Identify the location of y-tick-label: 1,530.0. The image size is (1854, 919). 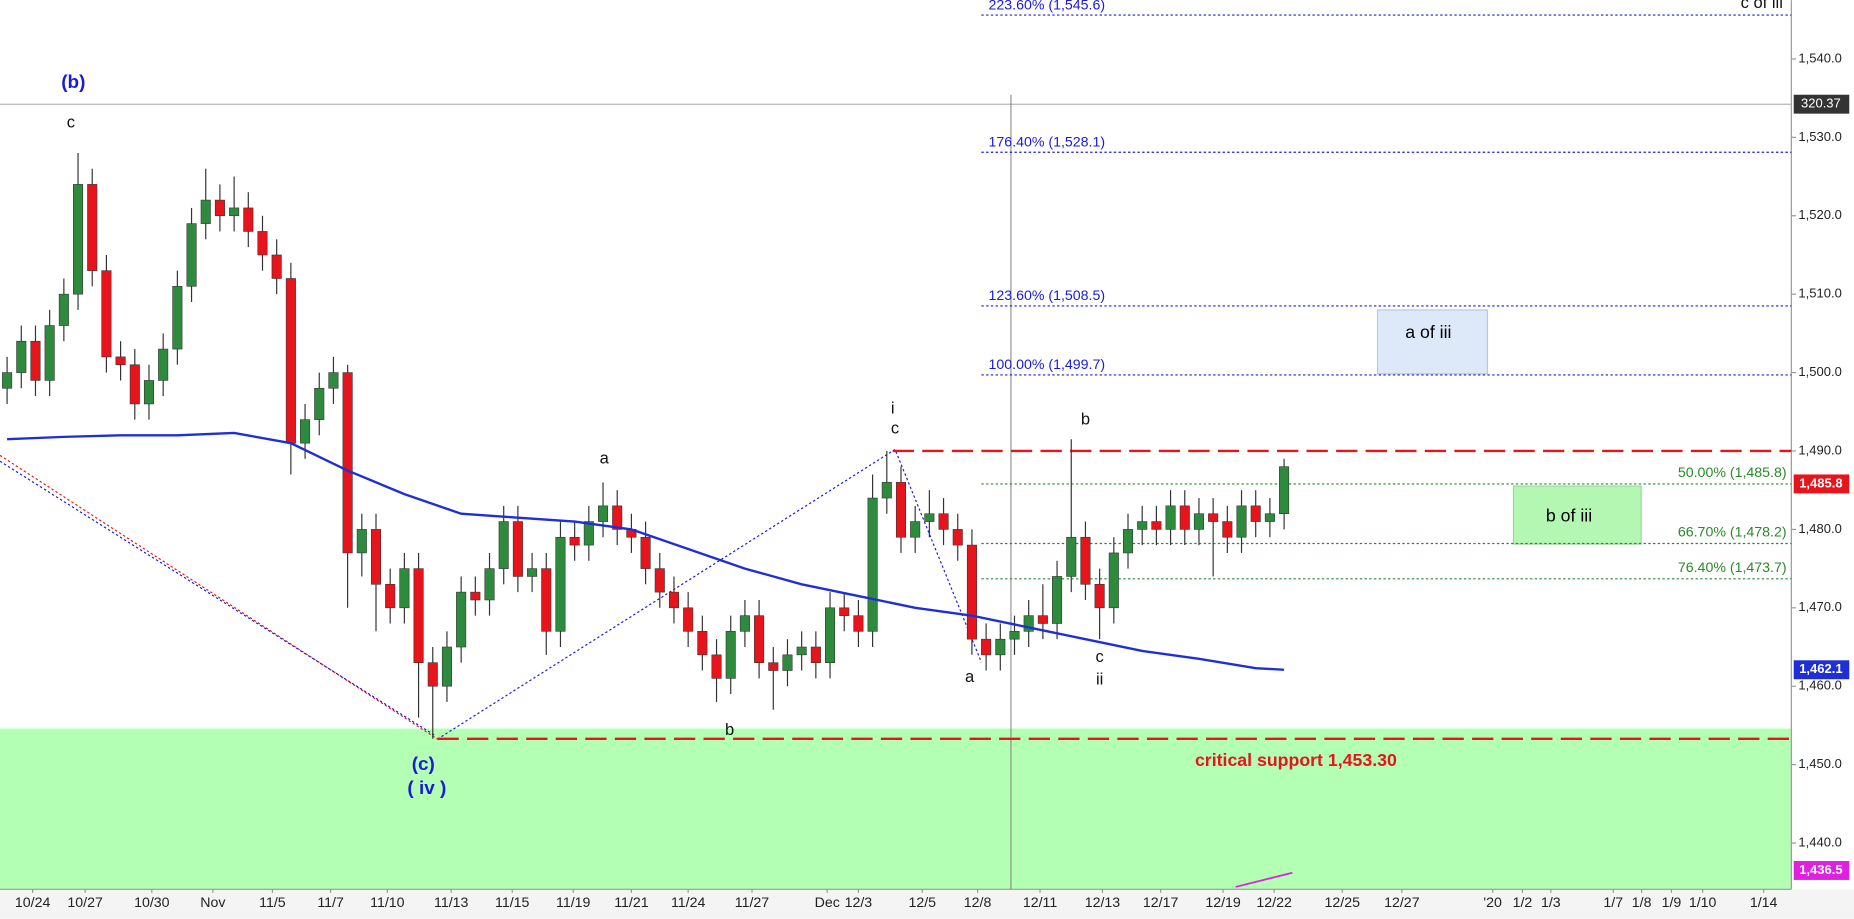
(1819, 136).